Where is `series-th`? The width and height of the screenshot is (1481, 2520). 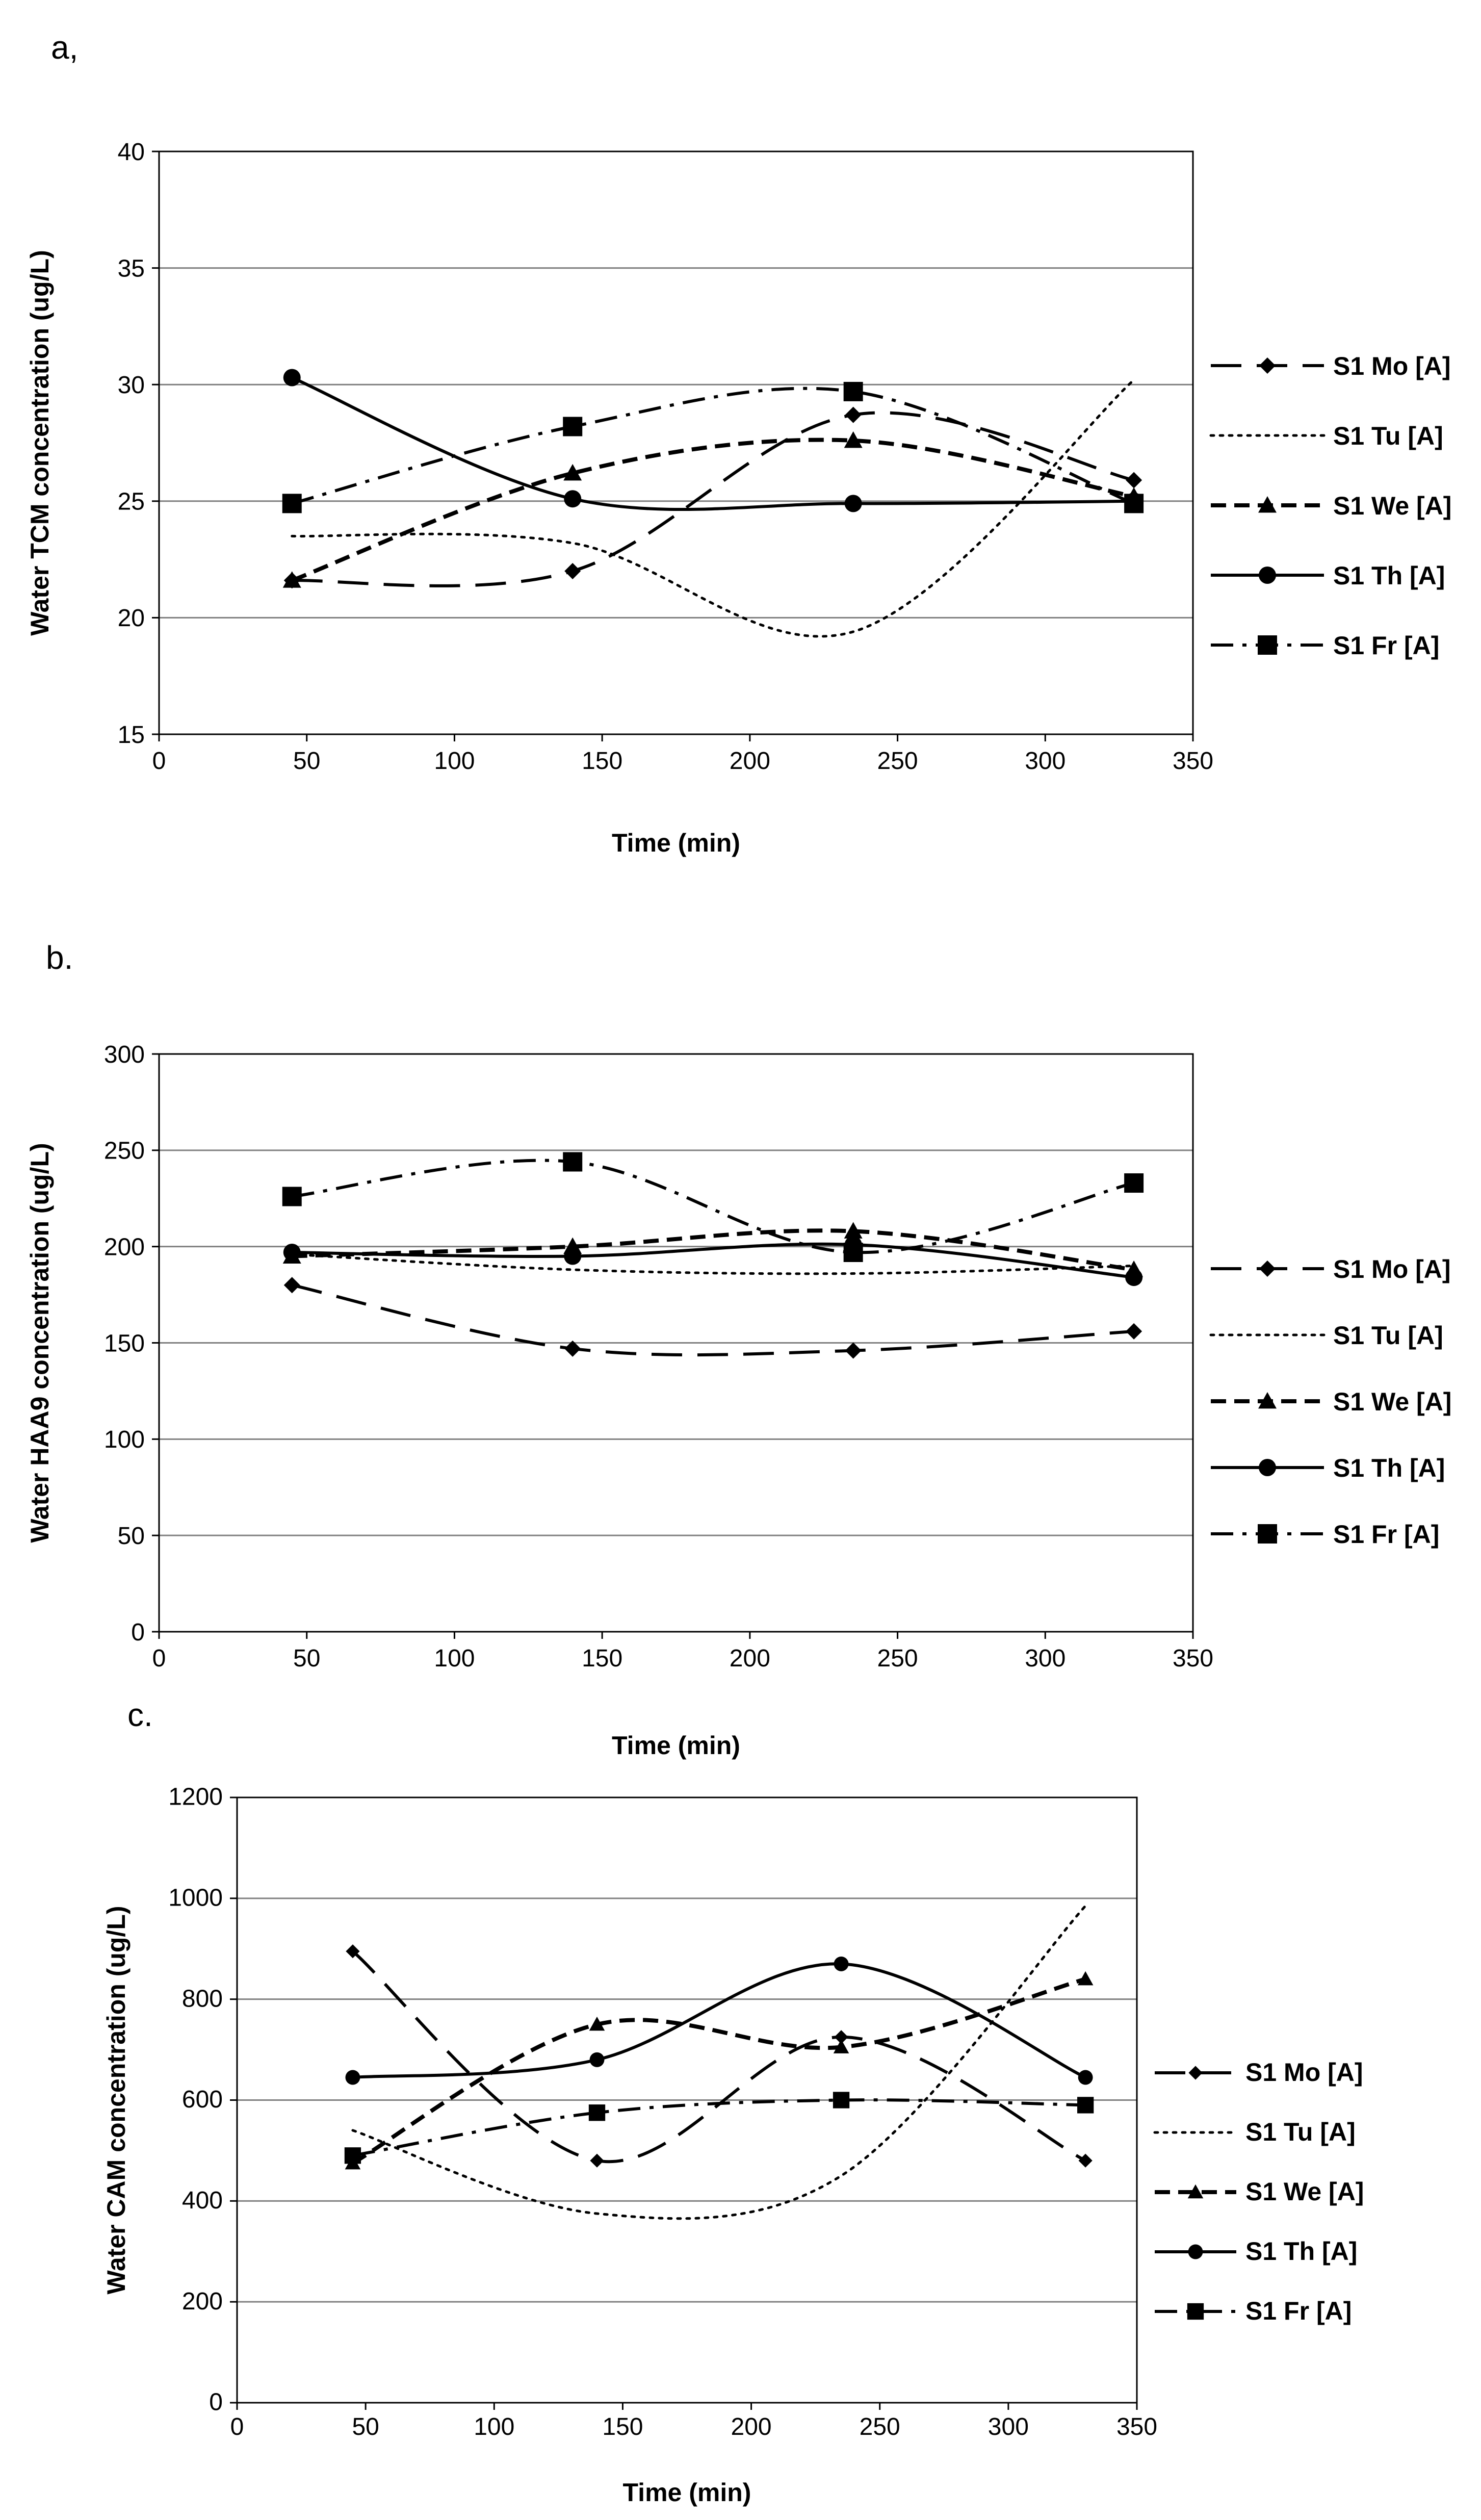
series-th is located at coordinates (713, 440).